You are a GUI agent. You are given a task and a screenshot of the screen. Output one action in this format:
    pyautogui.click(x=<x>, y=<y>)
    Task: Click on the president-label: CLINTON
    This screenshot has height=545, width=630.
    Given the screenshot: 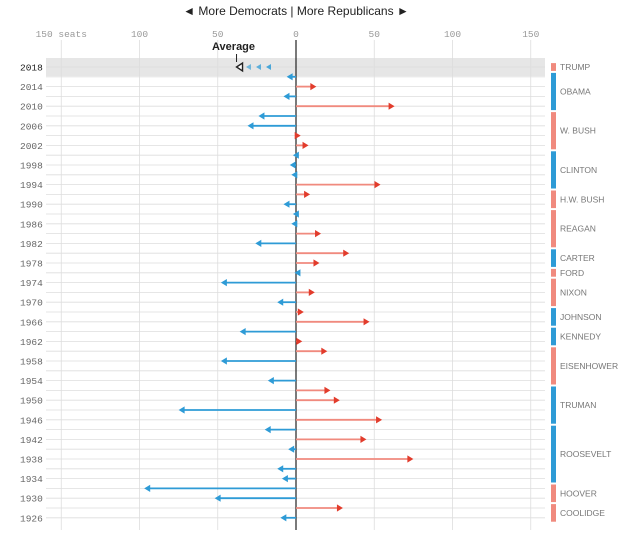 What is the action you would take?
    pyautogui.click(x=578, y=170)
    